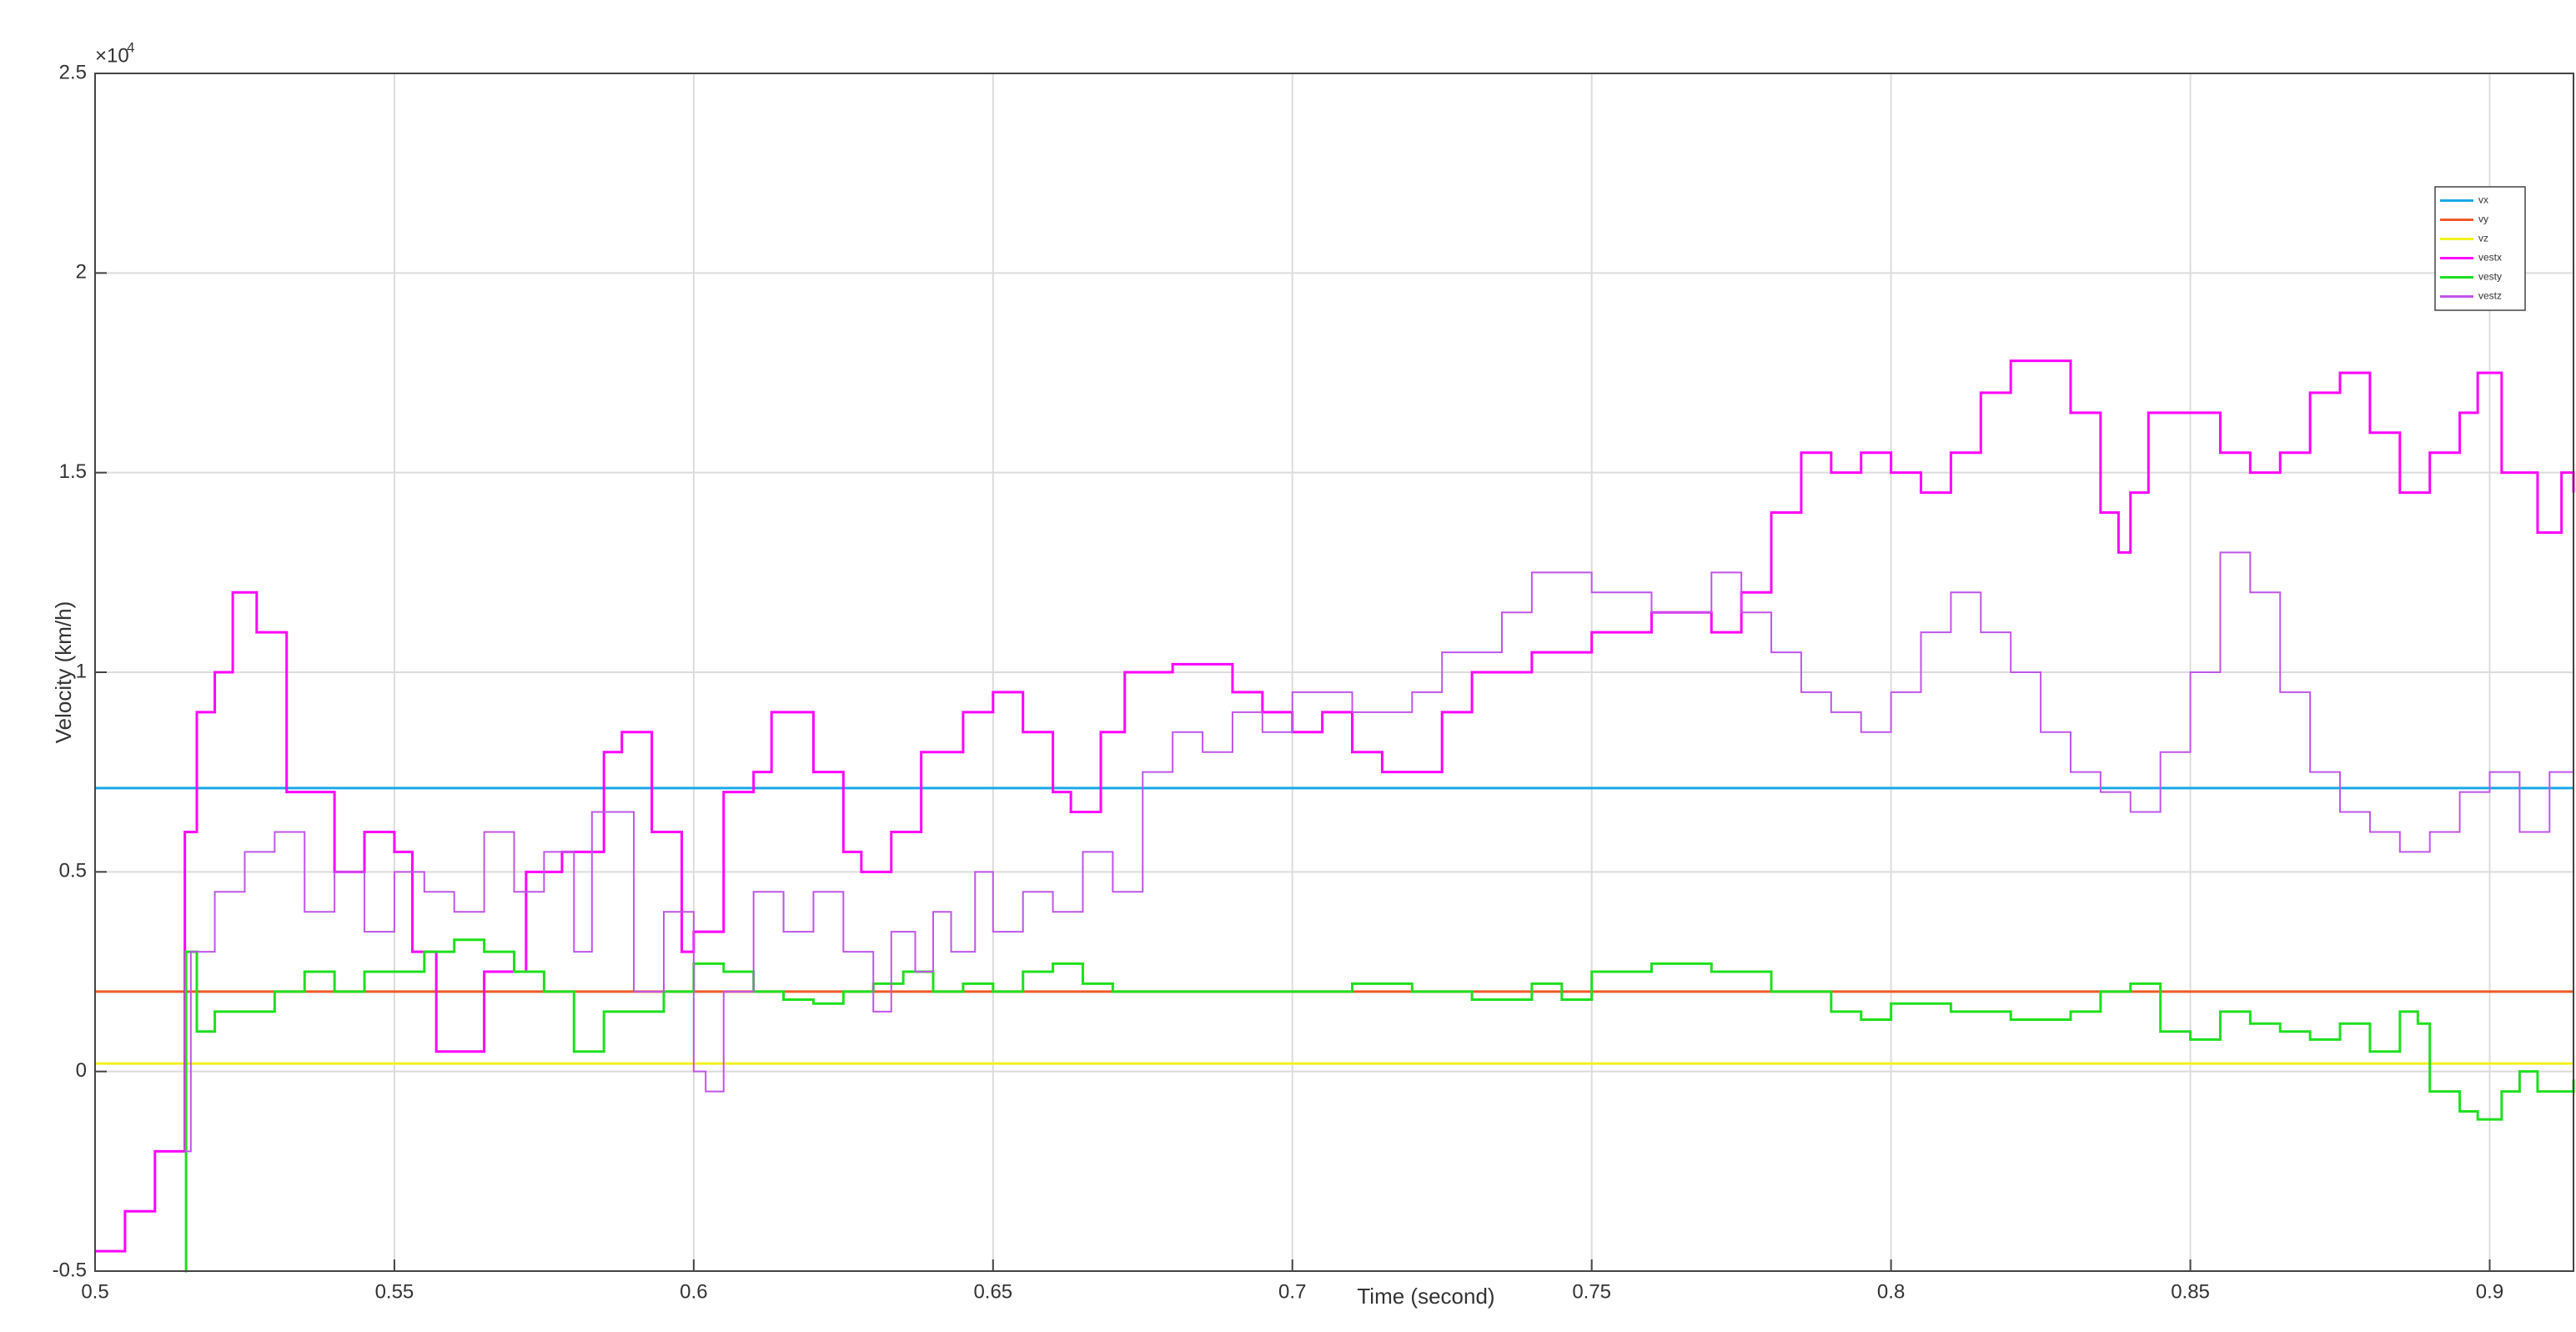 Image resolution: width=2576 pixels, height=1332 pixels. I want to click on legend-label: vy, so click(2483, 219).